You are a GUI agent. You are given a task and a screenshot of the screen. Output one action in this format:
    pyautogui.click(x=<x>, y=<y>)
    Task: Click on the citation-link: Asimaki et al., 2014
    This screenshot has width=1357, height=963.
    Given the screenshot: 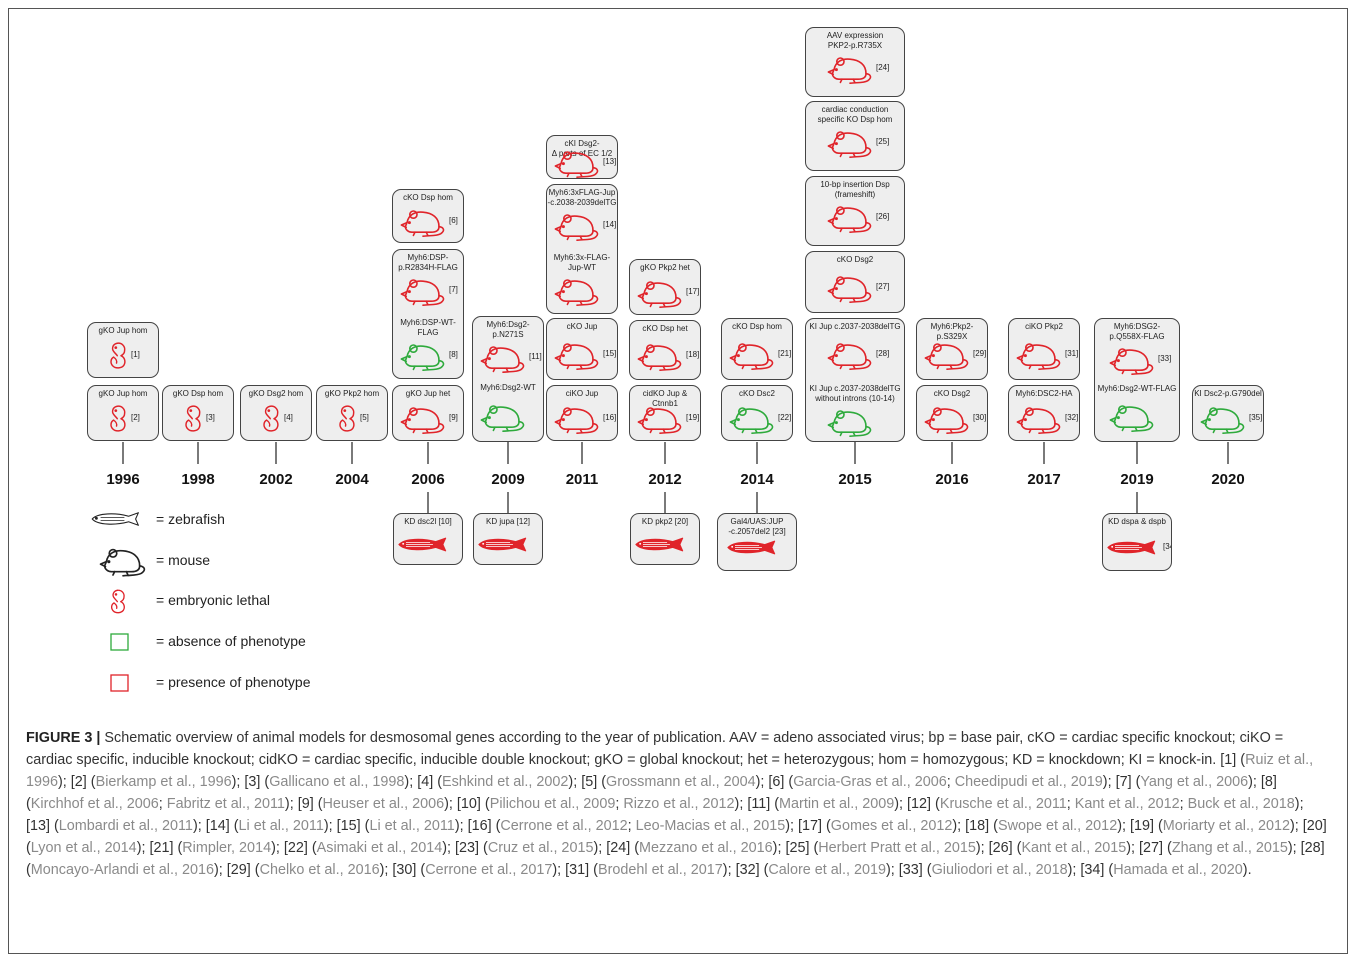 What is the action you would take?
    pyautogui.click(x=379, y=848)
    